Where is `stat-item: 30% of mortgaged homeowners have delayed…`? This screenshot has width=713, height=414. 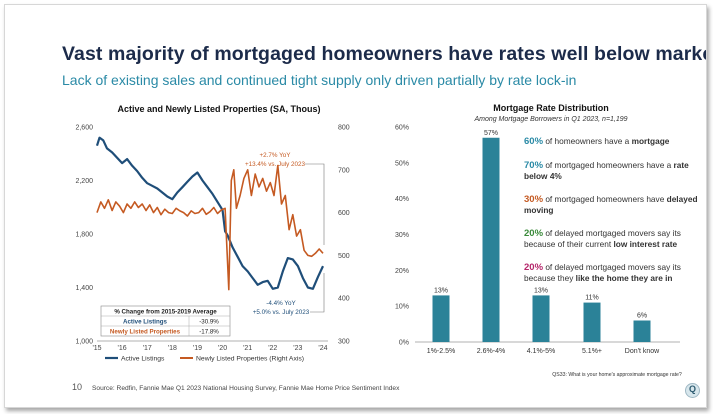 stat-item: 30% of mortgaged homeowners have delayed… is located at coordinates (615, 204).